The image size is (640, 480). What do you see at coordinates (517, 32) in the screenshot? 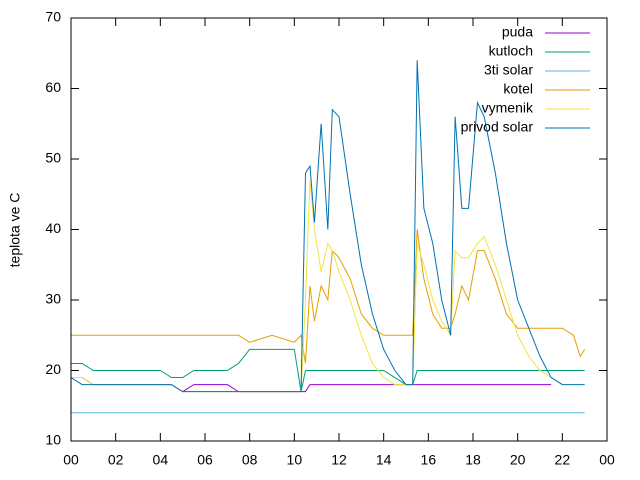
I see `legend-label: puda` at bounding box center [517, 32].